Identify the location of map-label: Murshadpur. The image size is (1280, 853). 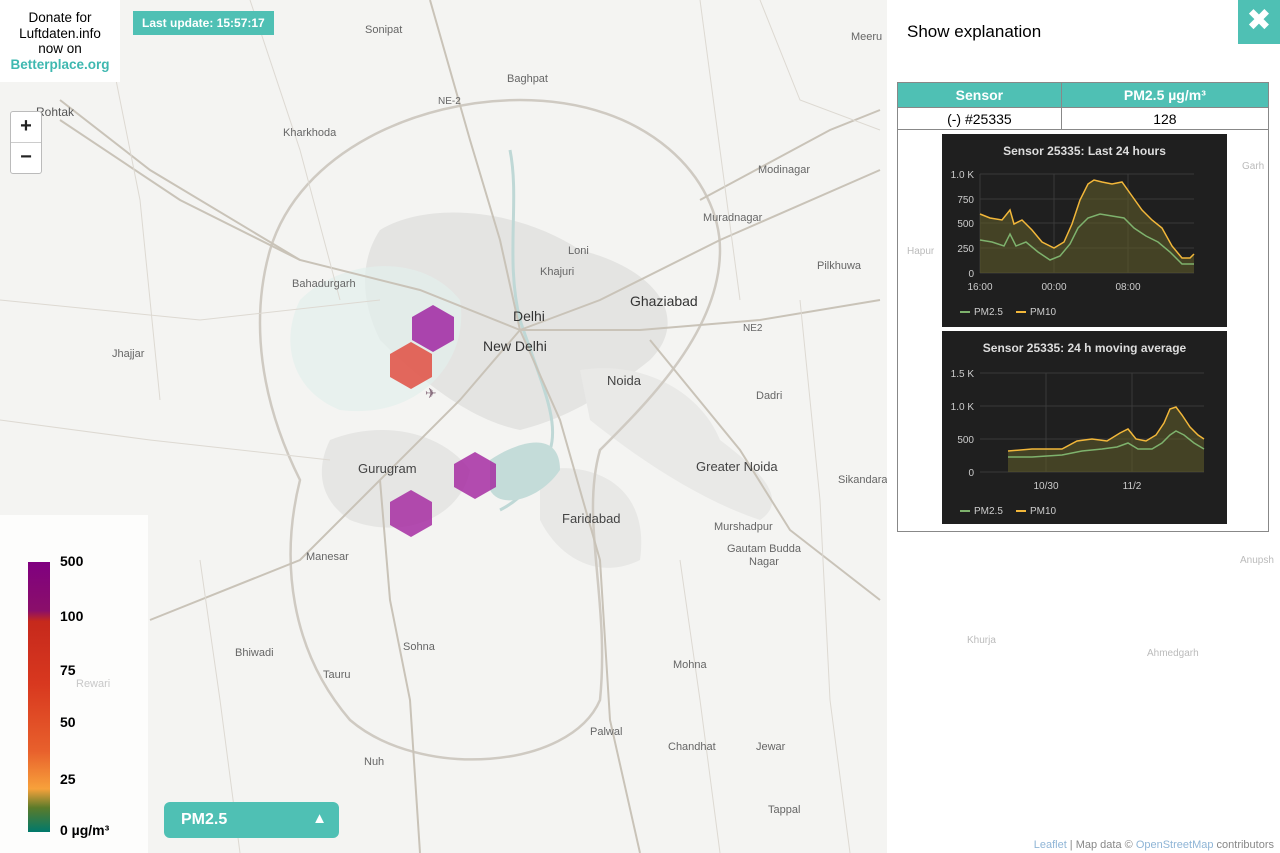
(743, 527).